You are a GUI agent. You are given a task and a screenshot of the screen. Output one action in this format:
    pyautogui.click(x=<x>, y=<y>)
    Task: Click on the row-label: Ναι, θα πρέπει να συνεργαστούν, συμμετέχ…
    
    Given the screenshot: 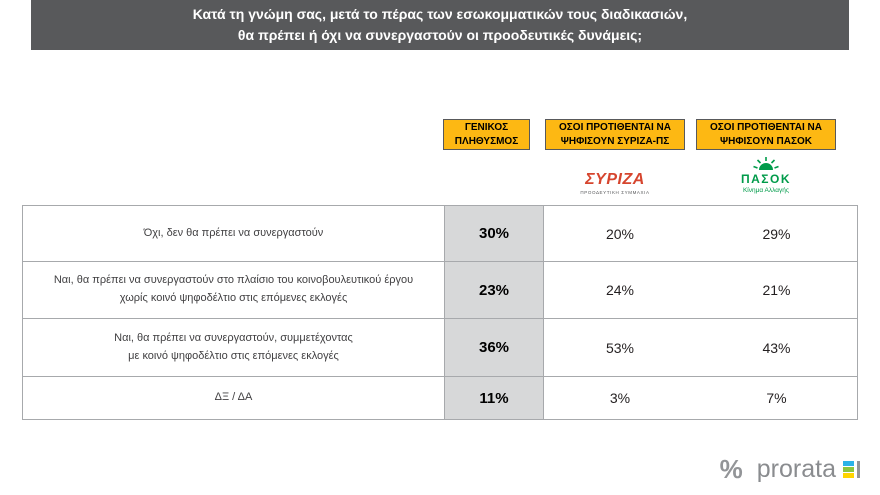 What is the action you would take?
    pyautogui.click(x=233, y=347)
    